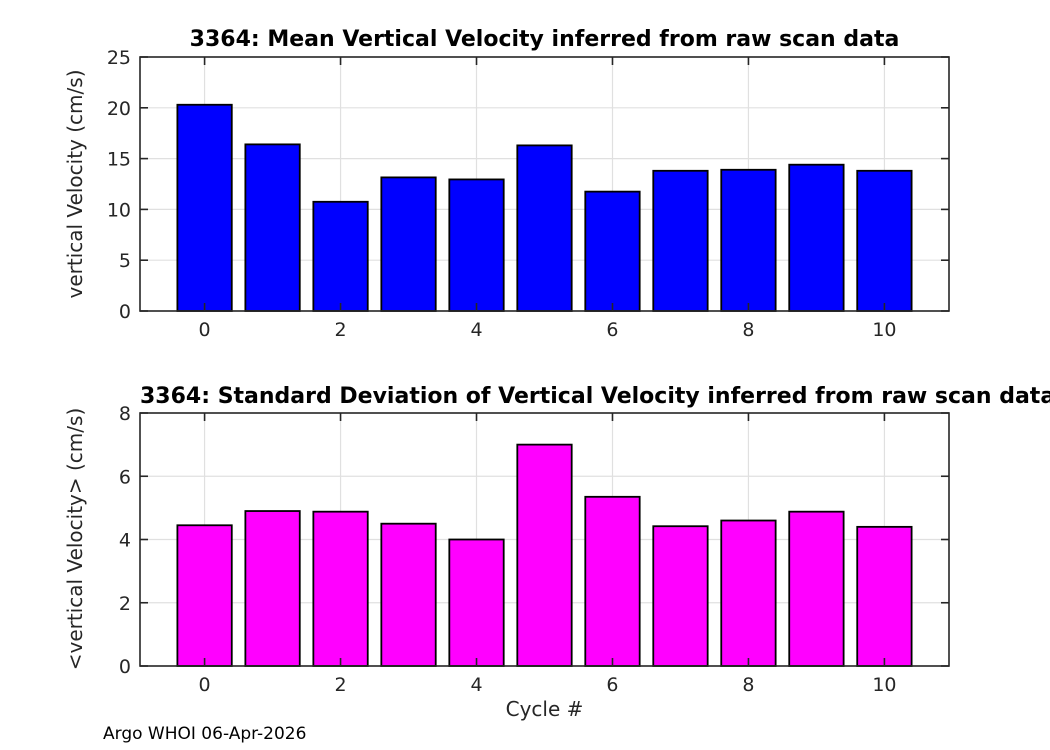 The width and height of the screenshot is (1050, 750). What do you see at coordinates (125, 261) in the screenshot?
I see `y-tick-label: 5` at bounding box center [125, 261].